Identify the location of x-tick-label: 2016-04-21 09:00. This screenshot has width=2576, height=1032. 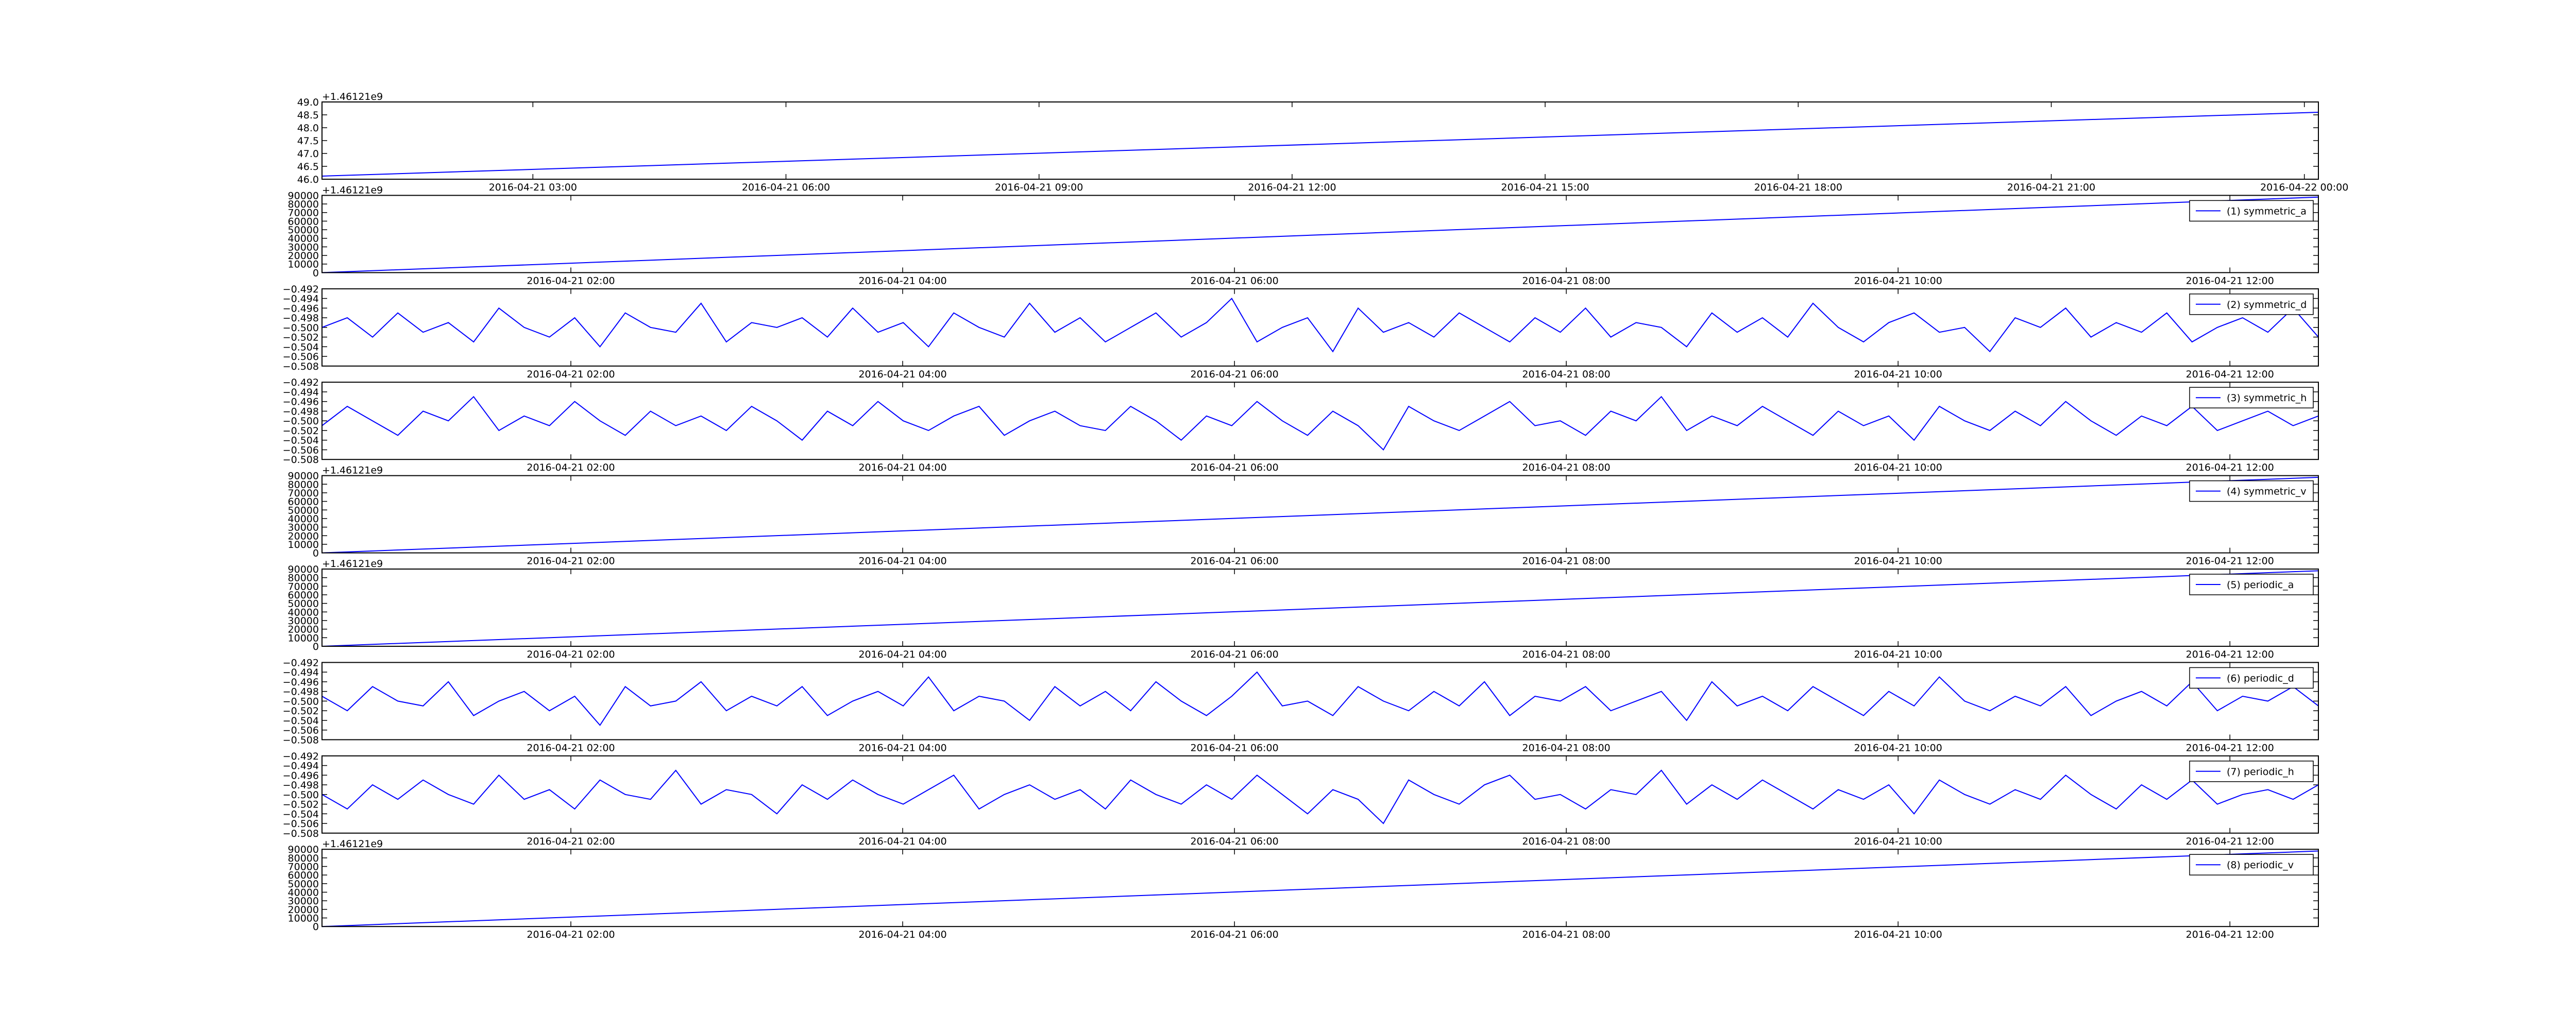
(1039, 187).